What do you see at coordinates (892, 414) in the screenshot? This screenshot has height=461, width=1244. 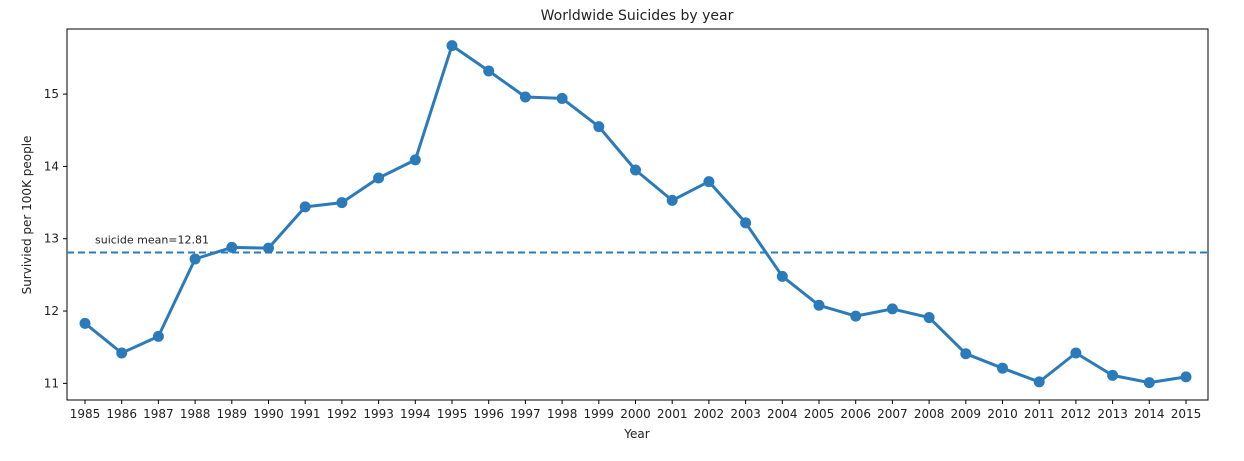 I see `x-tick-label: 2007` at bounding box center [892, 414].